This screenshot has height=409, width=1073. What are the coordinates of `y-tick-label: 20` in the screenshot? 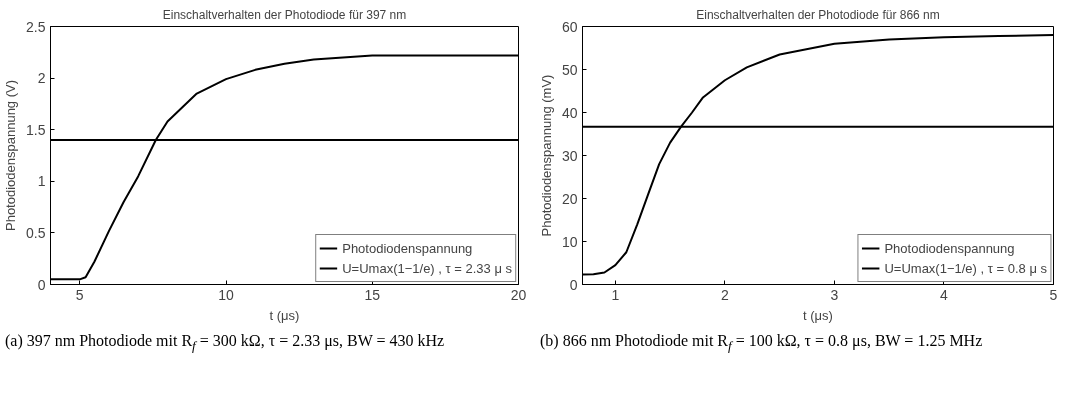 It's located at (569, 198).